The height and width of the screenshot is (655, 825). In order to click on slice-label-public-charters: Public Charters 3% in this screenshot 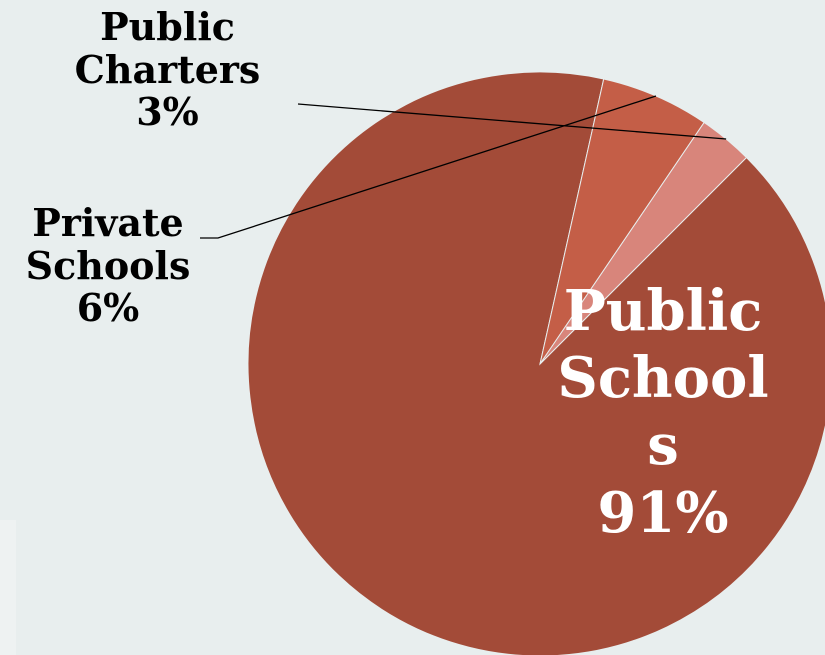, I will do `click(167, 69)`.